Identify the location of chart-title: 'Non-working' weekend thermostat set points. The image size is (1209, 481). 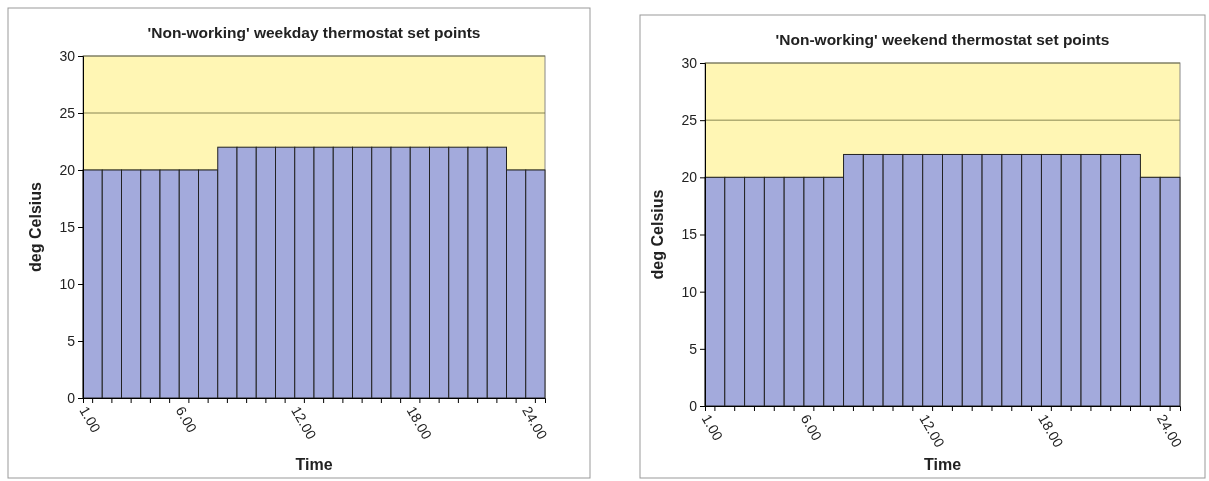
(942, 39).